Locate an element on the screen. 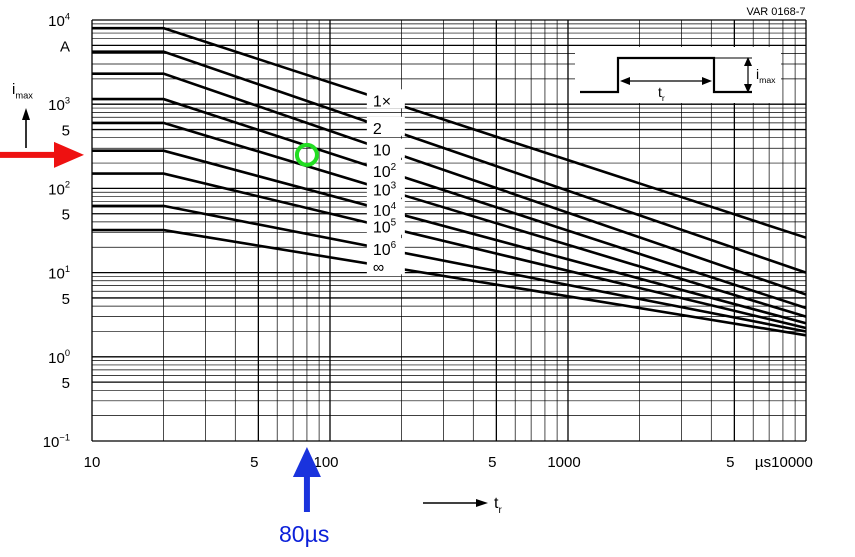 Image resolution: width=855 pixels, height=557 pixels. series-label: 103 is located at coordinates (385, 189).